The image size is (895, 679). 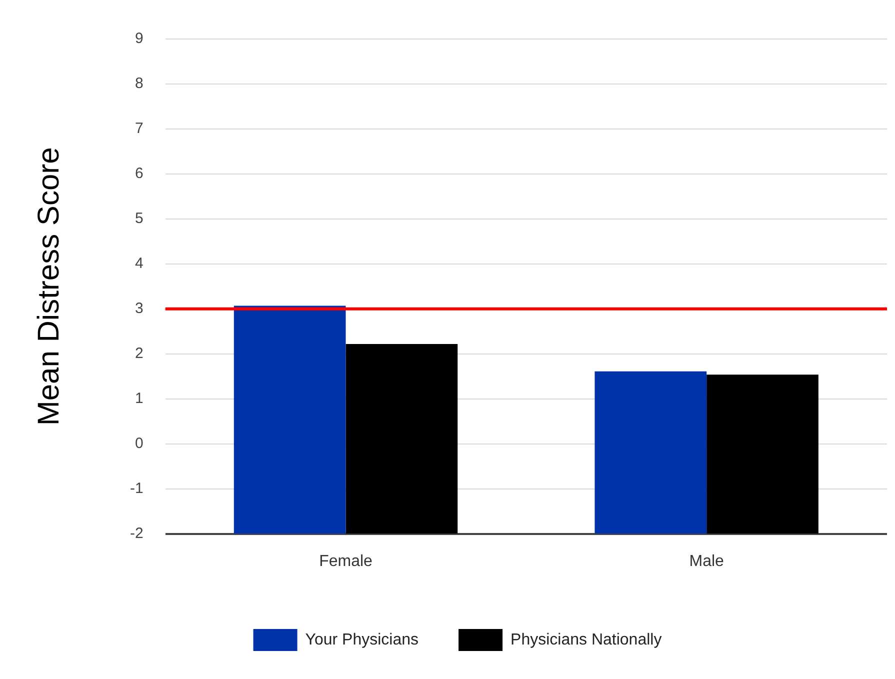 What do you see at coordinates (346, 561) in the screenshot?
I see `x-tick-label: Female` at bounding box center [346, 561].